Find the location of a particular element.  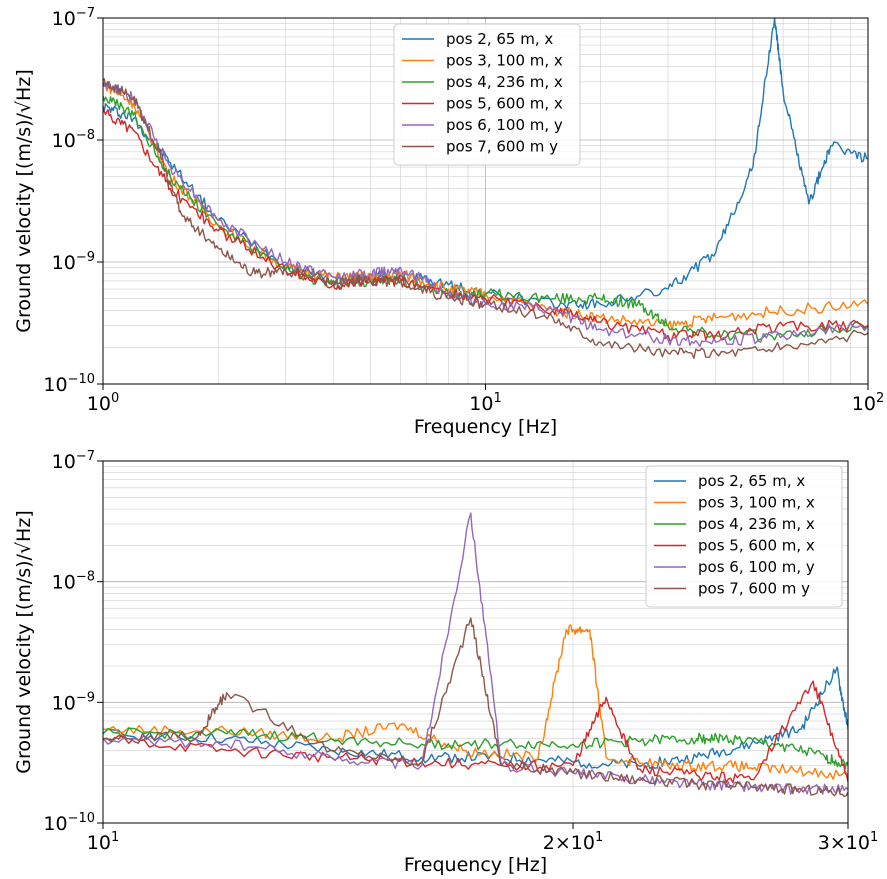

x-tick-label: 100 is located at coordinates (103, 403).